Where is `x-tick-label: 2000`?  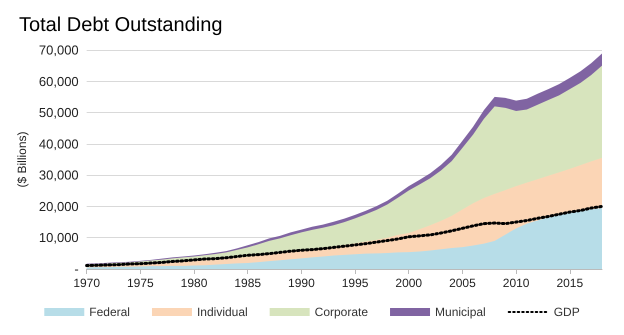 x-tick-label: 2000 is located at coordinates (408, 283).